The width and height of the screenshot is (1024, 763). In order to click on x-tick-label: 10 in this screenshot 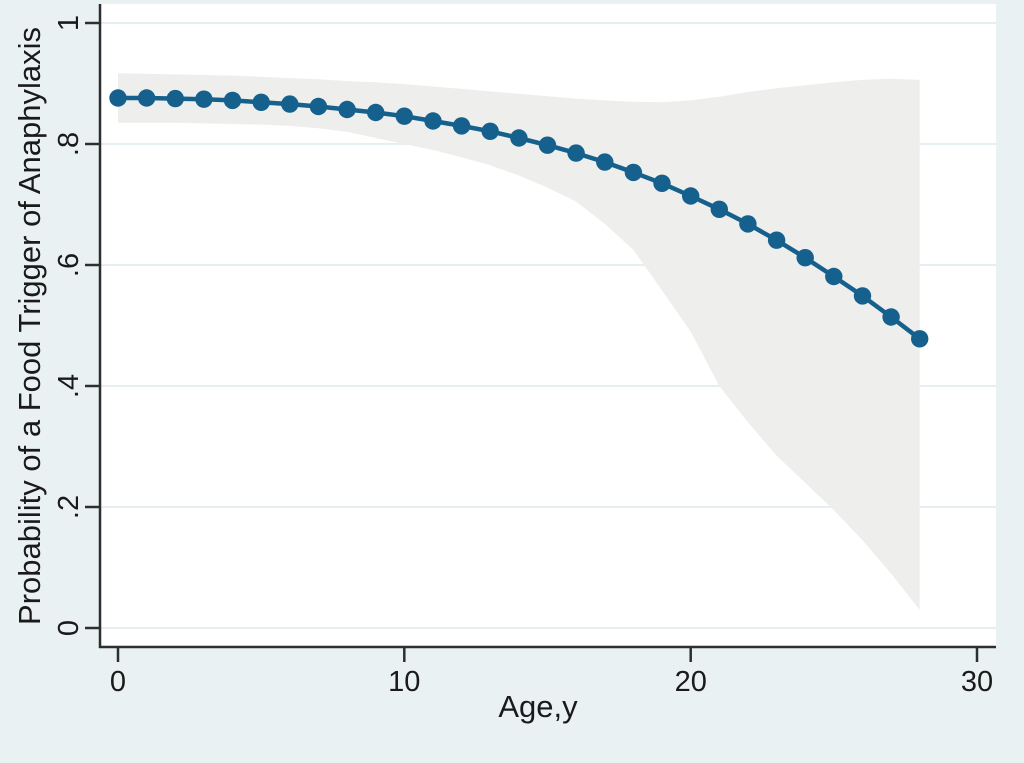, I will do `click(404, 682)`.